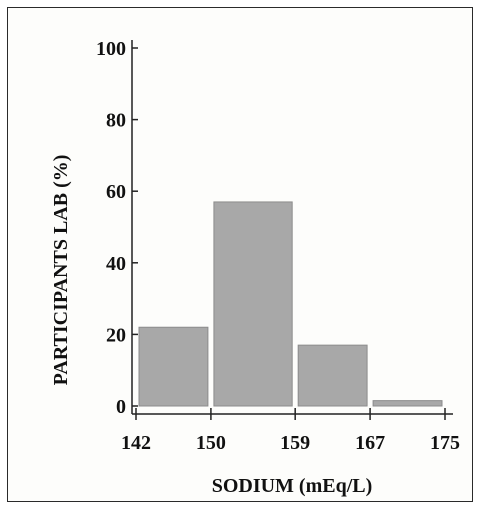 The width and height of the screenshot is (480, 506). I want to click on x-tick-label-2: 159, so click(295, 443).